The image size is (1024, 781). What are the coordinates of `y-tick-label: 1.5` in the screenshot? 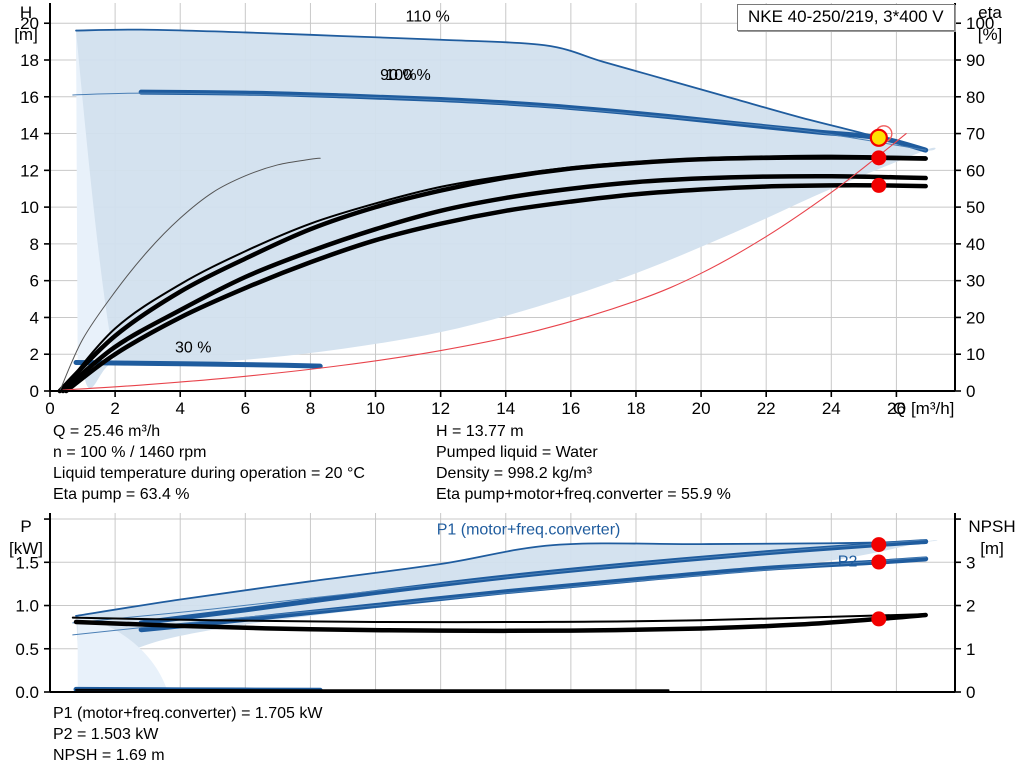 It's located at (27, 562).